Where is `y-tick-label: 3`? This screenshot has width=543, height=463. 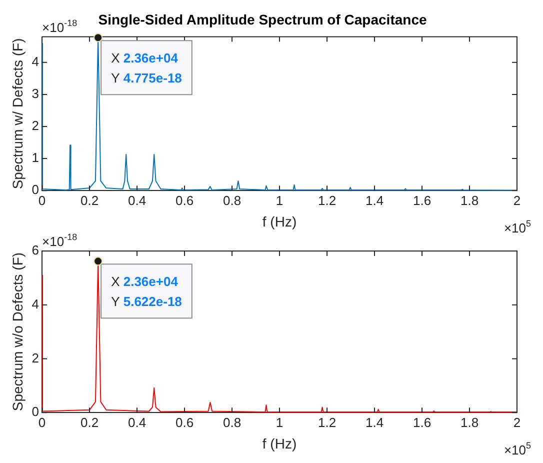 y-tick-label: 3 is located at coordinates (36, 94).